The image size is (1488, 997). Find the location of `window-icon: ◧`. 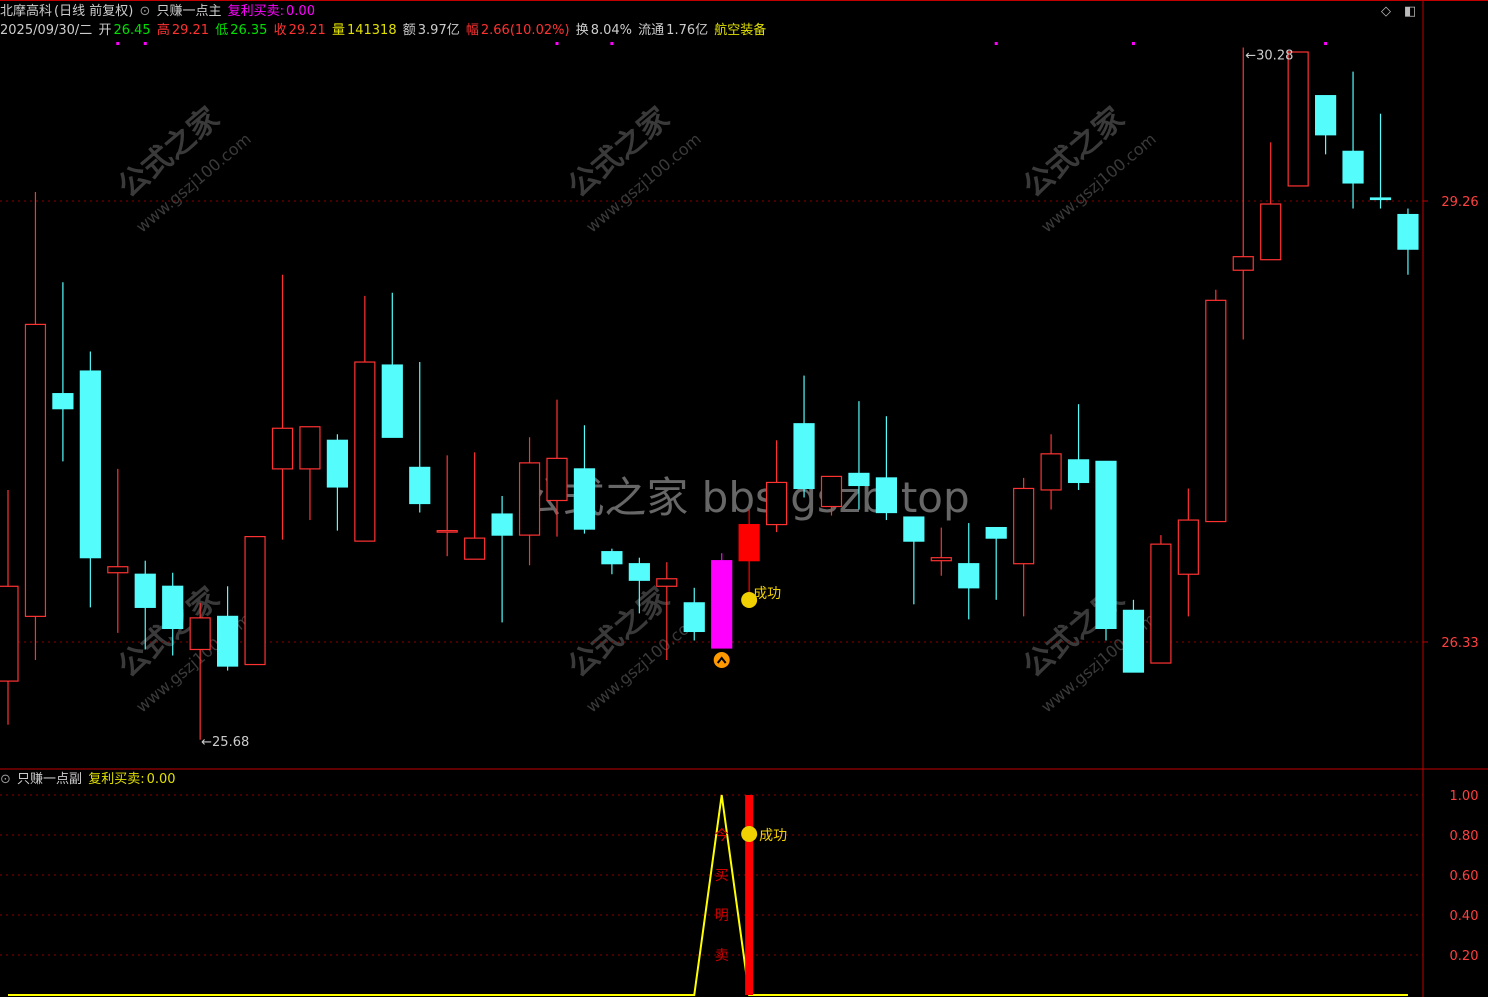

window-icon: ◧ is located at coordinates (1410, 11).